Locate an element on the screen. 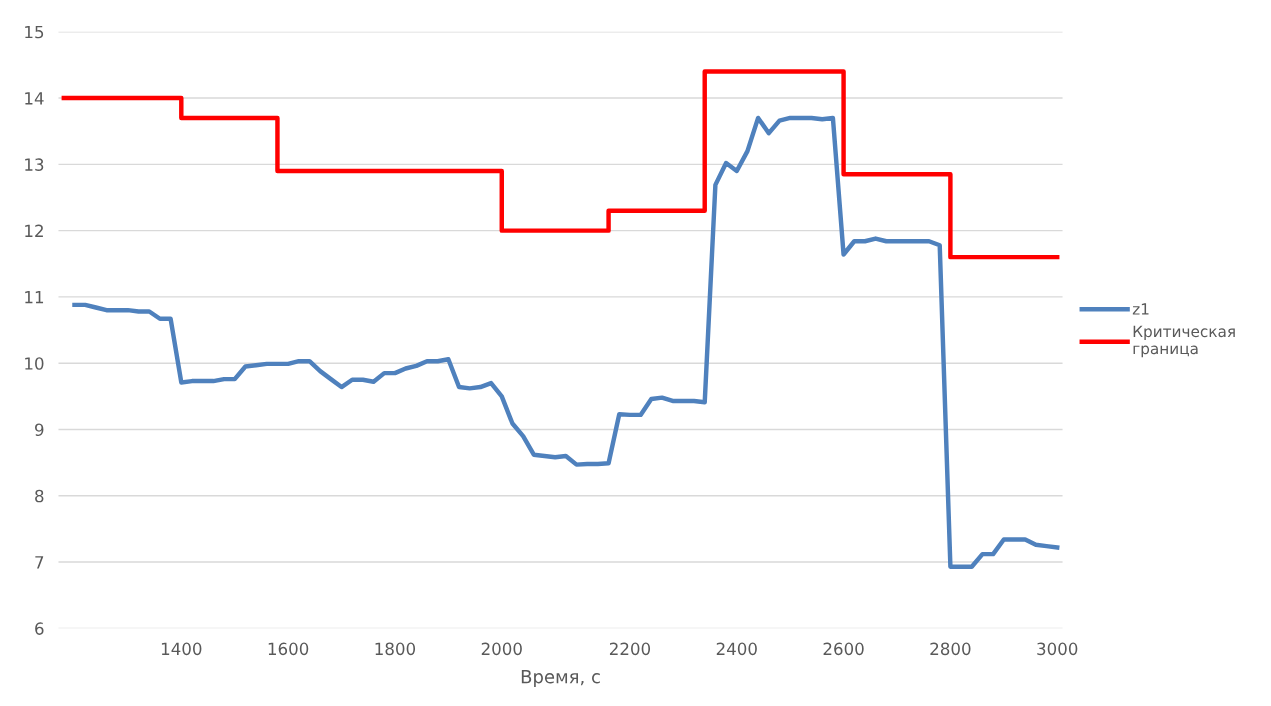 The width and height of the screenshot is (1271, 706). y-tick-label: 15 is located at coordinates (34, 32).